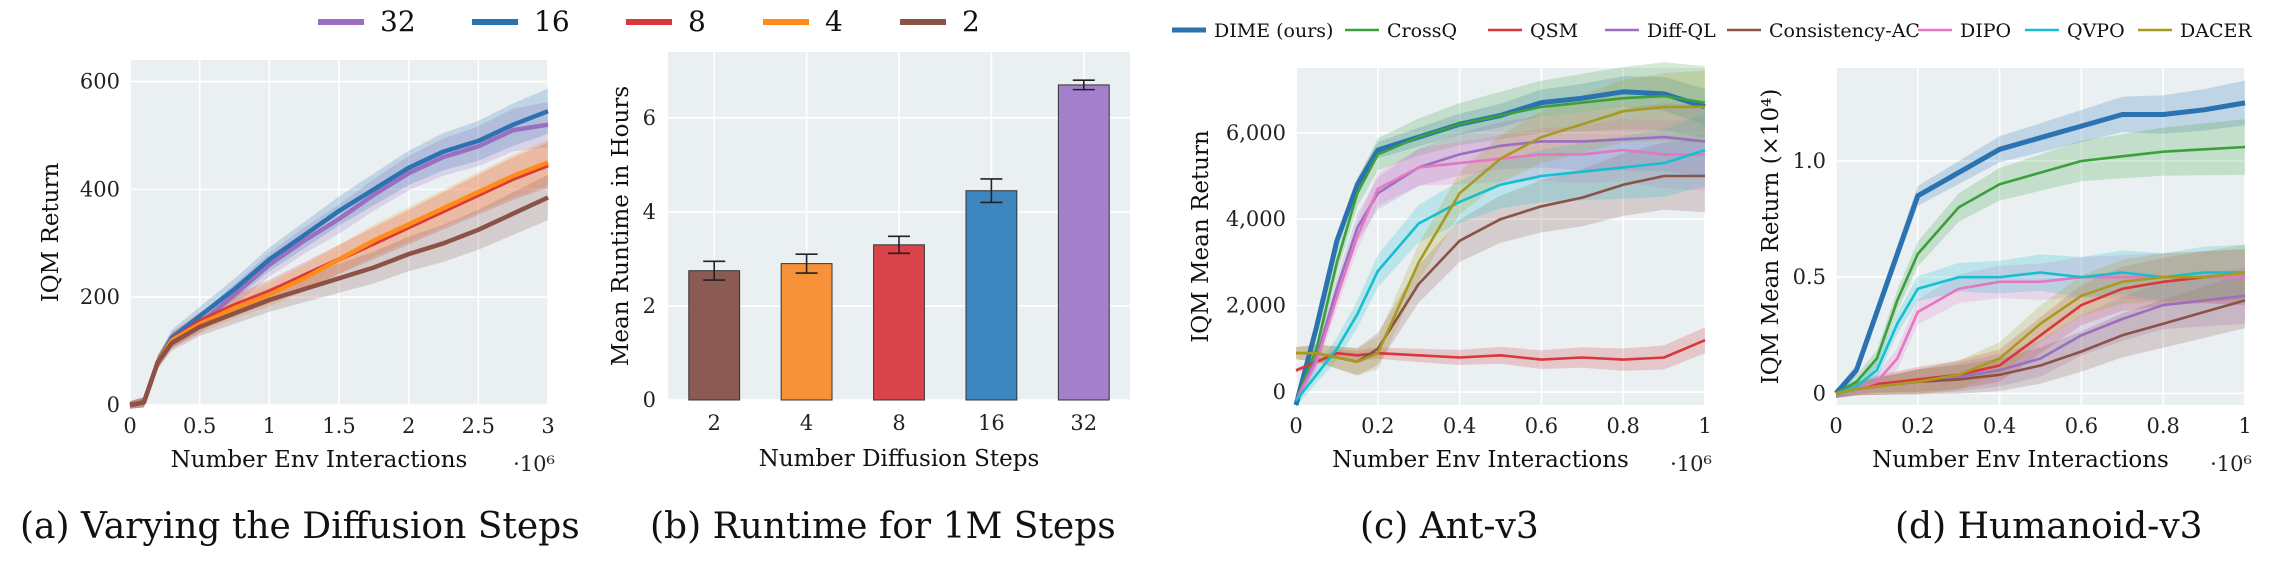 This screenshot has height=564, width=2292. Describe the element at coordinates (199, 426) in the screenshot. I see `x-tick-label: 0.5` at that location.